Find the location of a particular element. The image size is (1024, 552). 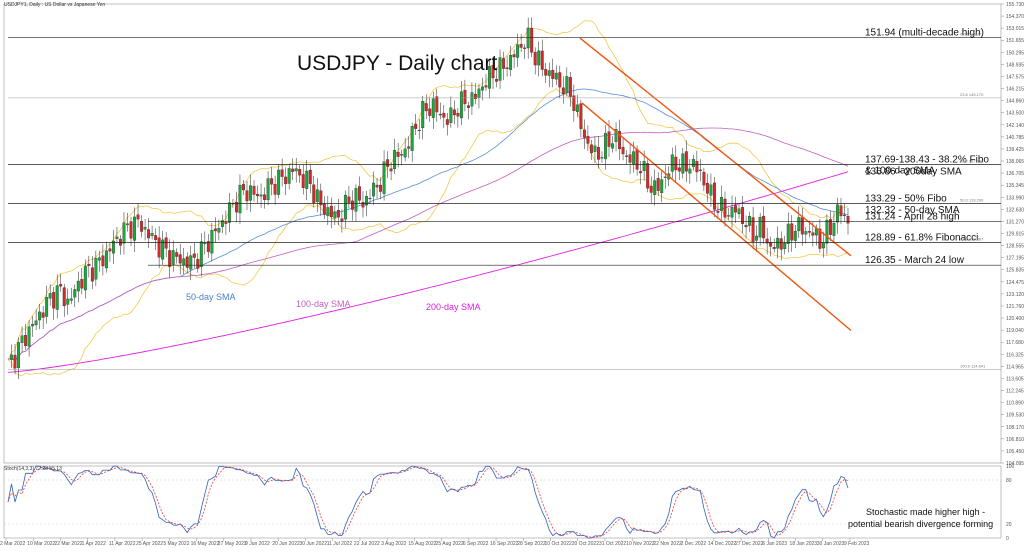

y-tick-label: 143.500 is located at coordinates (1015, 114).